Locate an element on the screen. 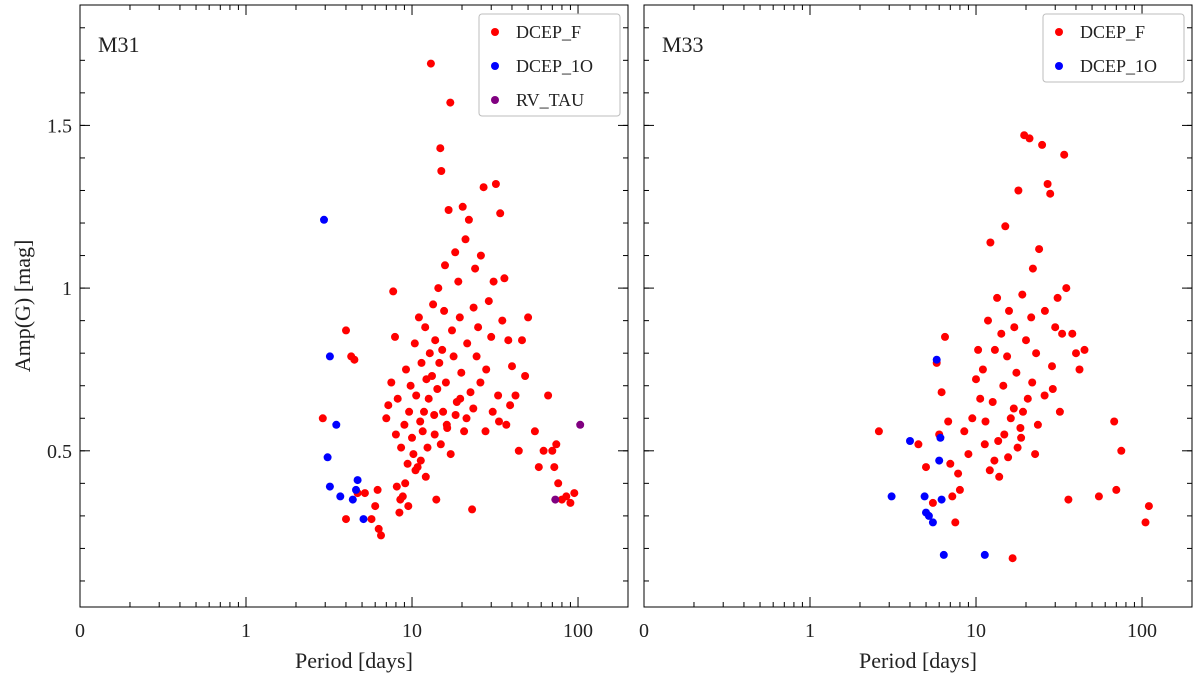  panel-title: M31 is located at coordinates (119, 44).